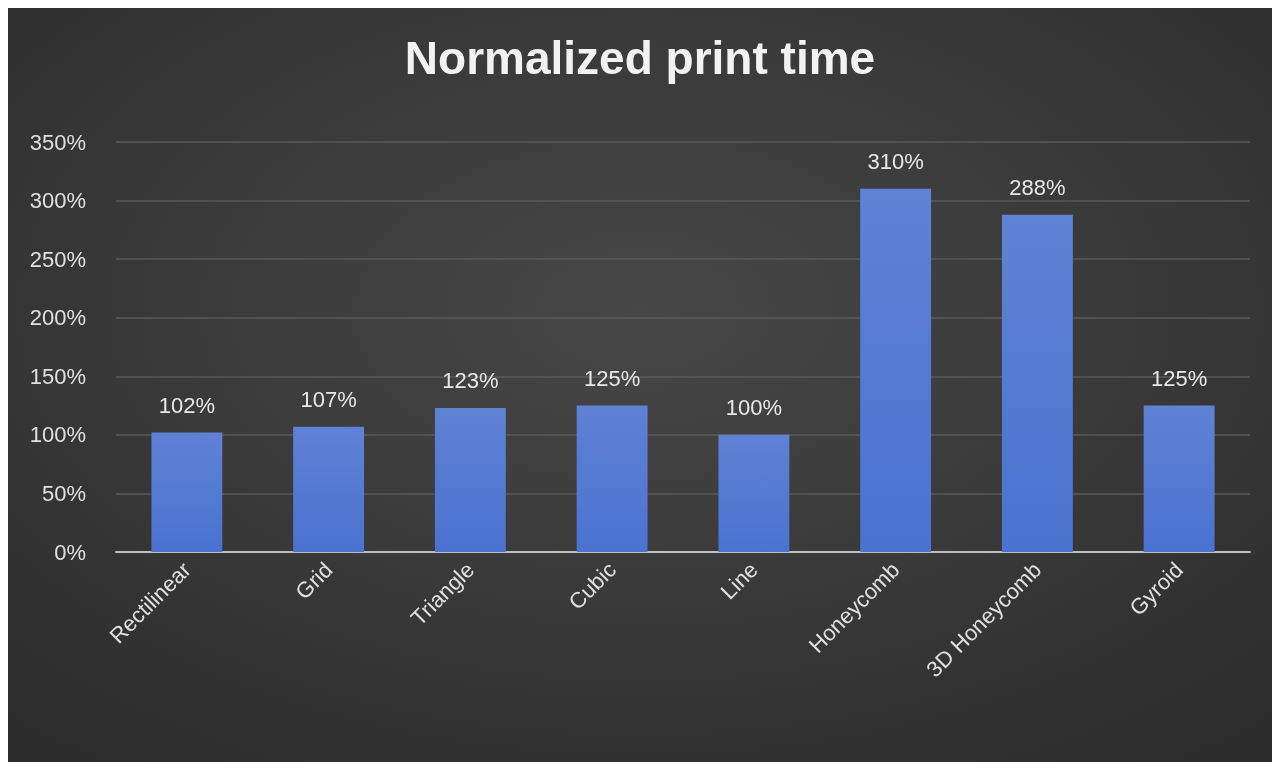 The height and width of the screenshot is (770, 1280). What do you see at coordinates (57, 259) in the screenshot?
I see `y-tick-label: 250%` at bounding box center [57, 259].